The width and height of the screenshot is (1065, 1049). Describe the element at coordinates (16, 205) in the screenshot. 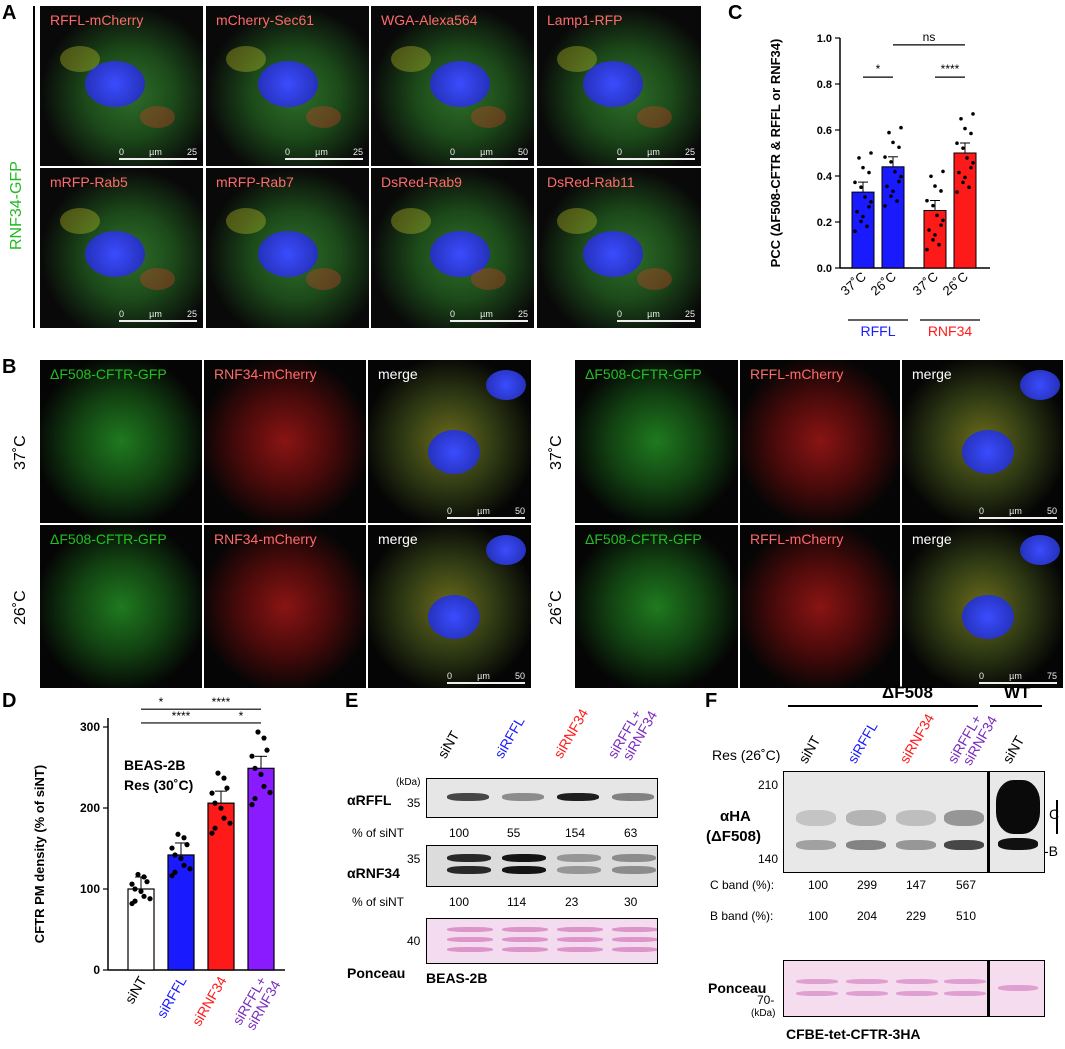

I see `panel-a-side-label: RNF34-GFP` at that location.